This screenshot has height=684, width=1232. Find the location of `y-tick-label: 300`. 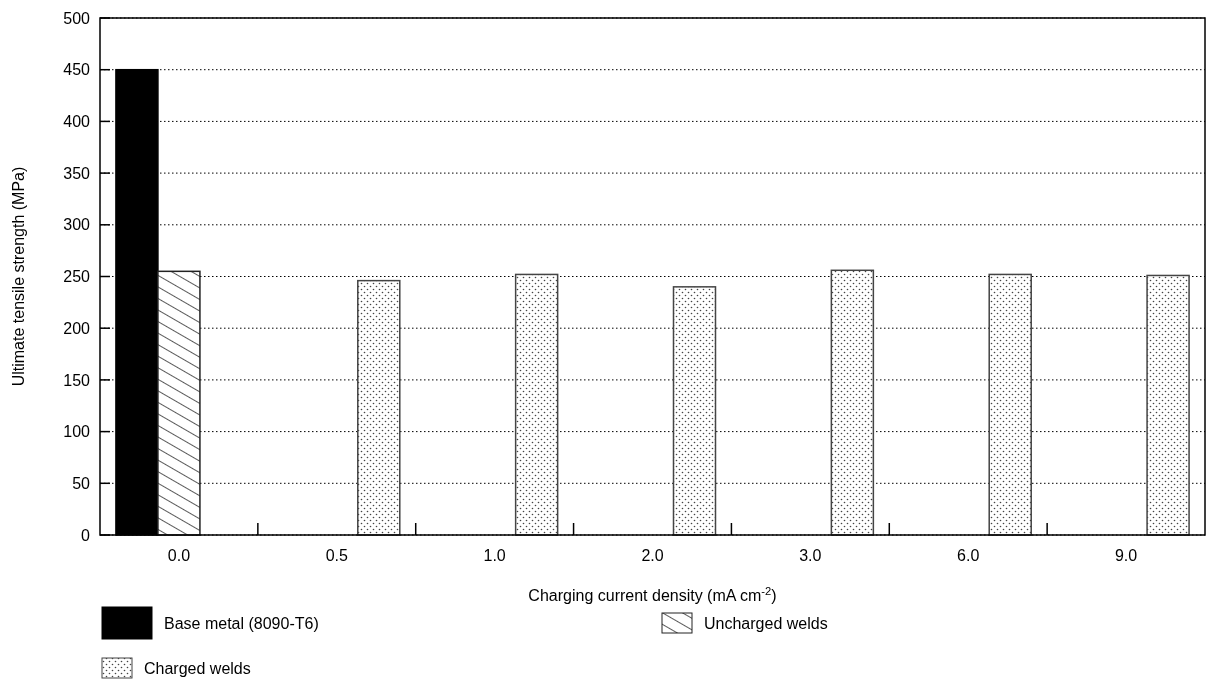

y-tick-label: 300 is located at coordinates (77, 225).